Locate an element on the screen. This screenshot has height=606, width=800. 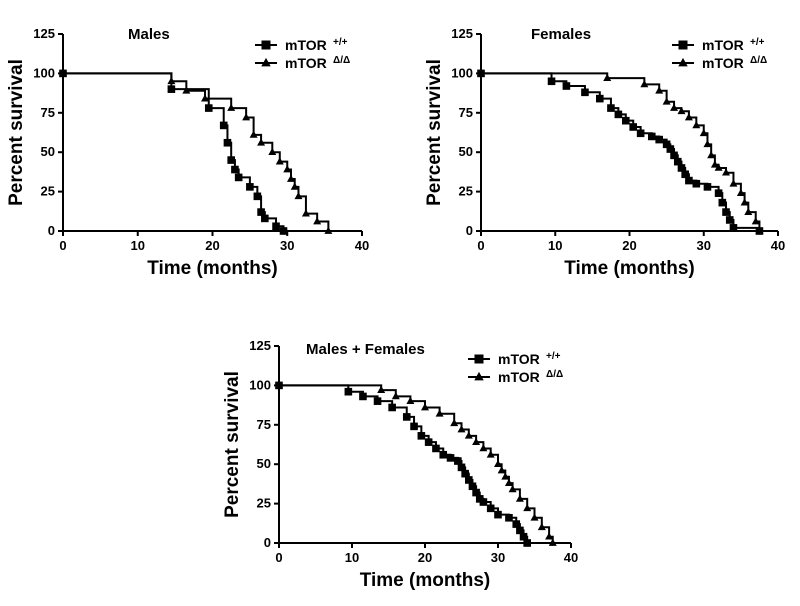
x-tick-label: 10 is located at coordinates (138, 245).